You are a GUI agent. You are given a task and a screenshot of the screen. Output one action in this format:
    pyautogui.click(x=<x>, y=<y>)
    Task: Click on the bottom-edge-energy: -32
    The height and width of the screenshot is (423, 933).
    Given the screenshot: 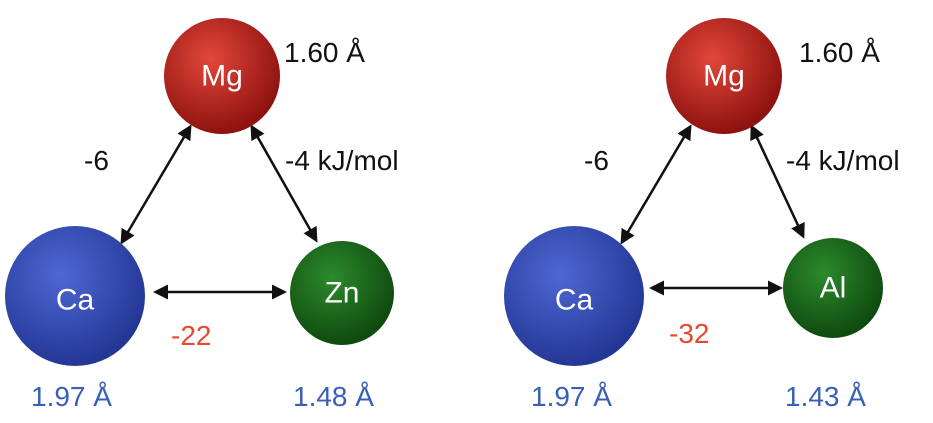 What is the action you would take?
    pyautogui.click(x=689, y=333)
    